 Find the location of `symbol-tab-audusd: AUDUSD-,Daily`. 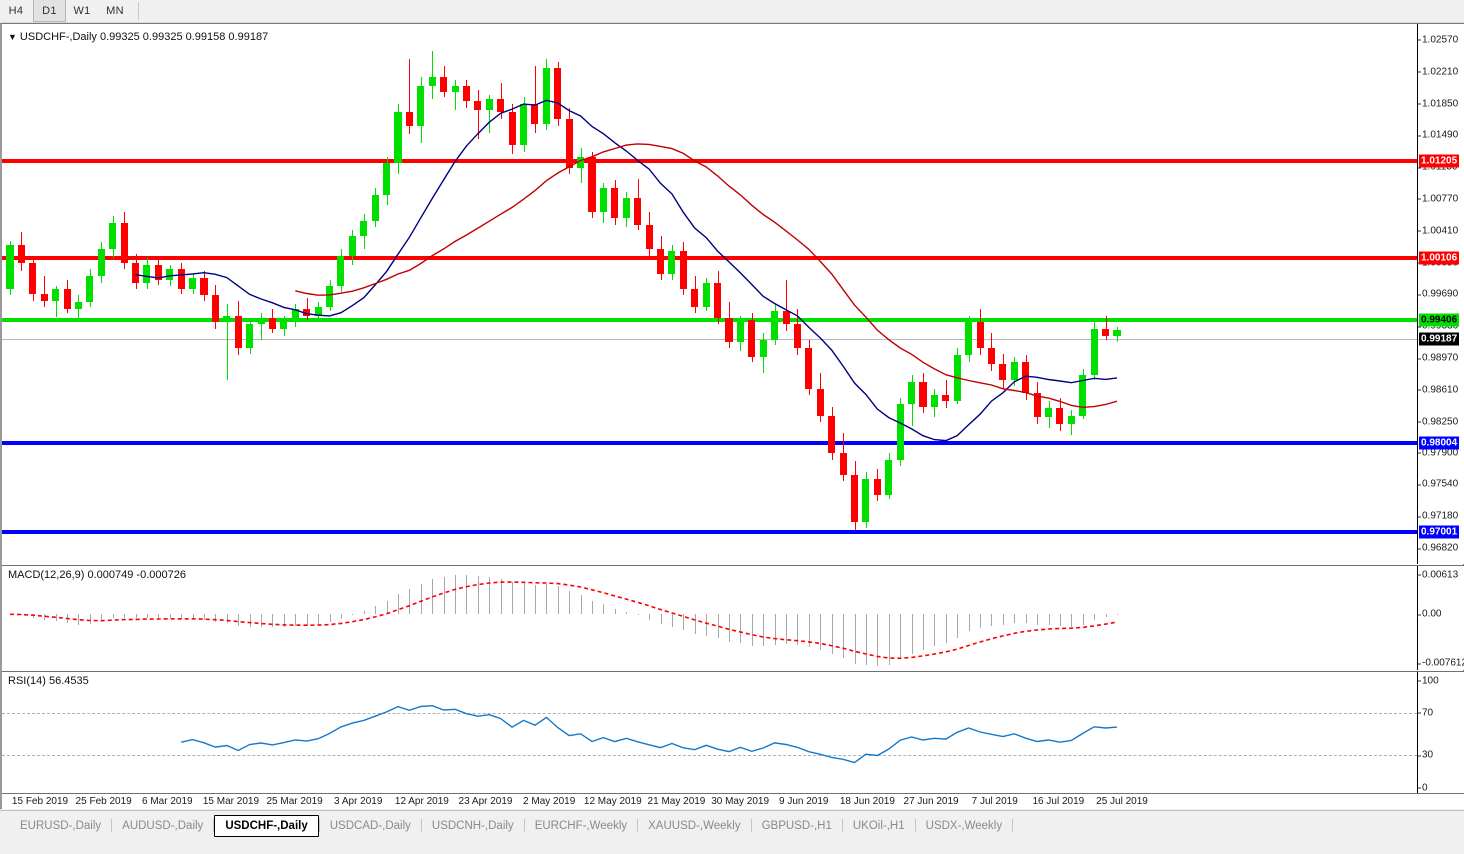

symbol-tab-audusd: AUDUSD-,Daily is located at coordinates (163, 825).